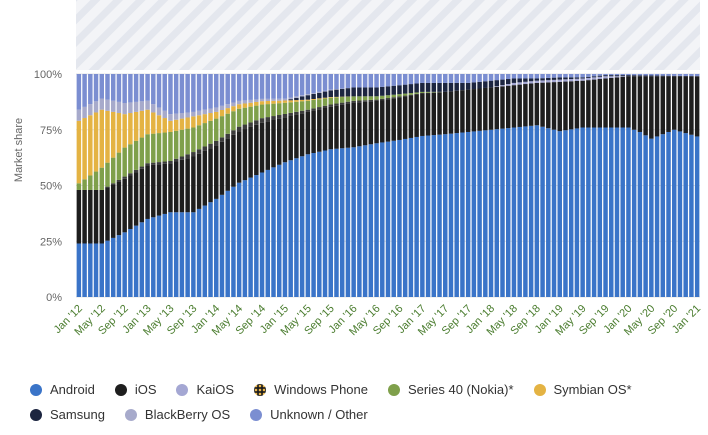 The height and width of the screenshot is (435, 708). Describe the element at coordinates (67, 414) in the screenshot. I see `legend-item: Samsung` at that location.